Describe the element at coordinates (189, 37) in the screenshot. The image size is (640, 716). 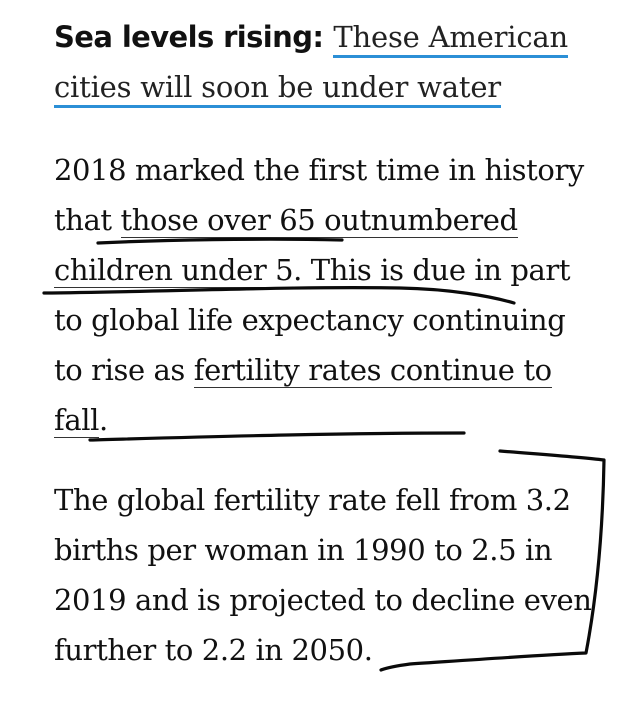
I see `related-story-label: Sea levels rising:` at that location.